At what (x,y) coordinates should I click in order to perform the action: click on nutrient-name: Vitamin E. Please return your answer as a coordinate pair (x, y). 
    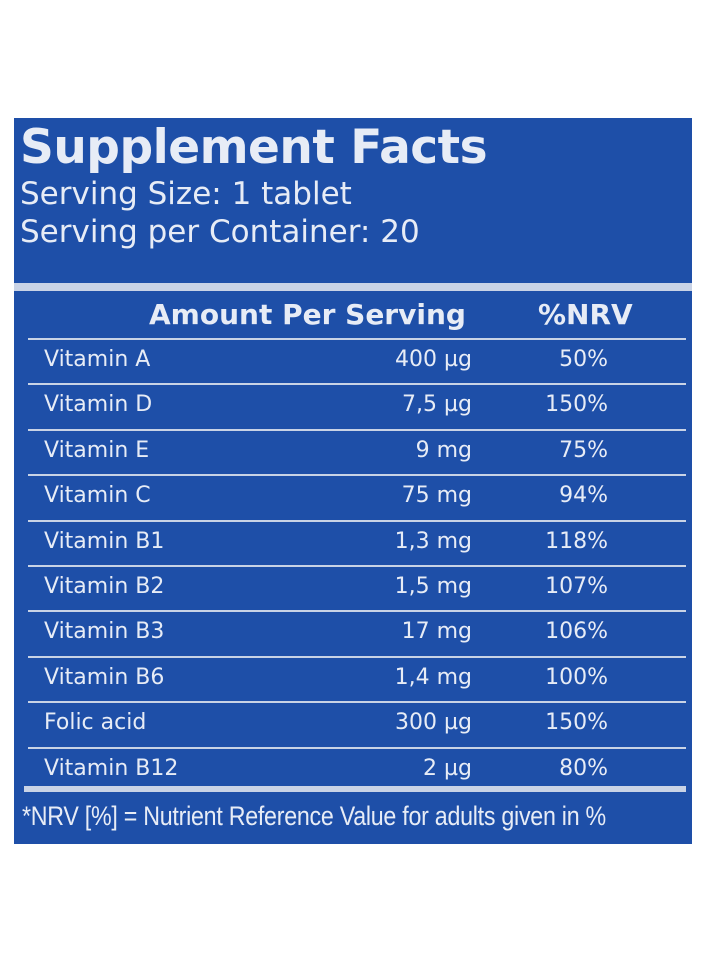
    Looking at the image, I should click on (97, 450).